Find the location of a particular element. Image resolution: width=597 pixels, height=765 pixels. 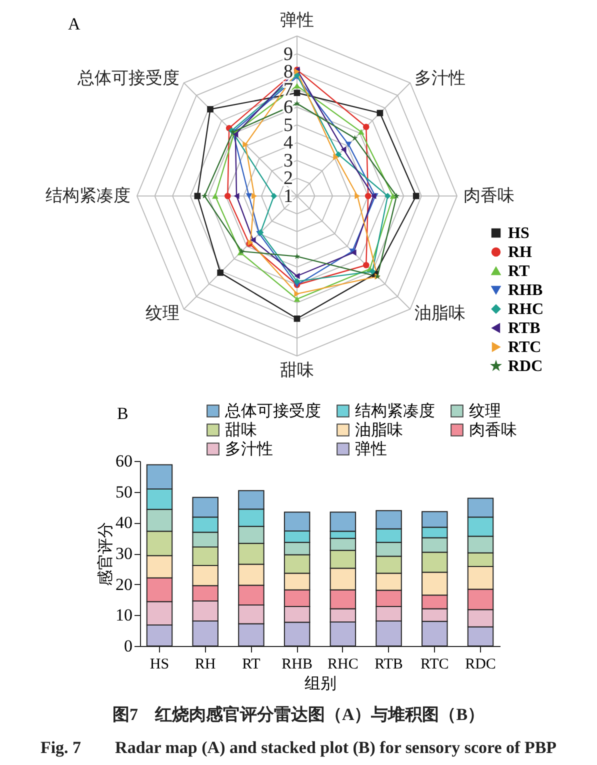

legend-label: 甜味 is located at coordinates (241, 429).